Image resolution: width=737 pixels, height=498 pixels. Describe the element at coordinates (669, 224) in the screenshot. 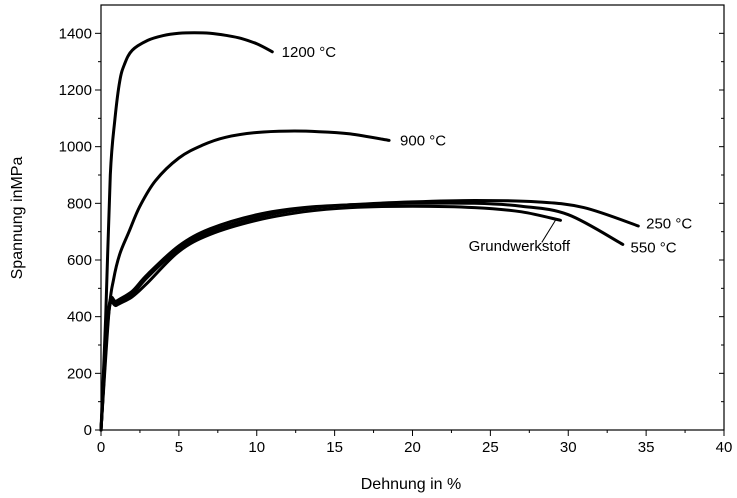

I see `series-annotation-2: 250 °C` at that location.